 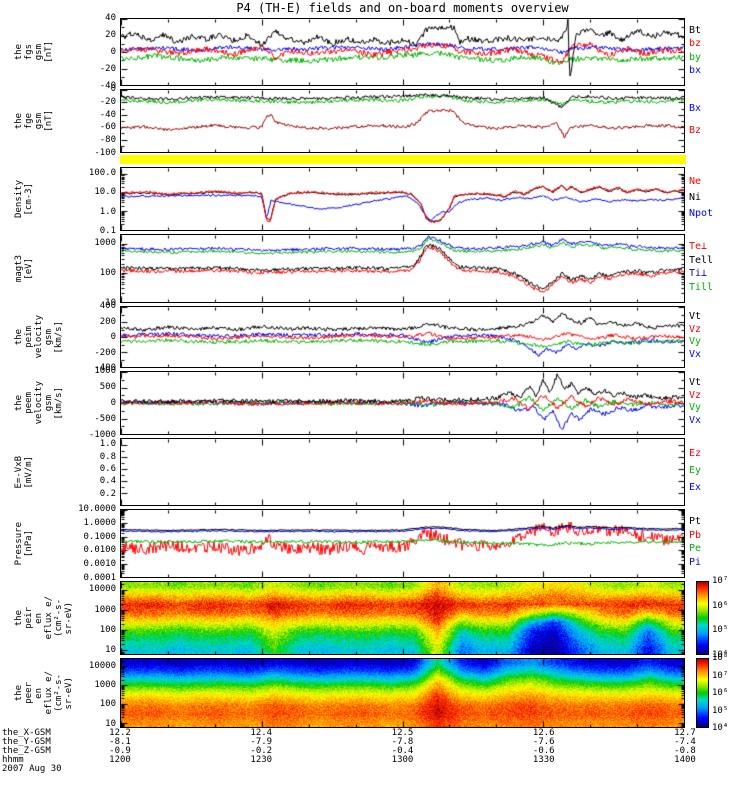 I want to click on y-tick-label: 200, so click(x=107, y=321).